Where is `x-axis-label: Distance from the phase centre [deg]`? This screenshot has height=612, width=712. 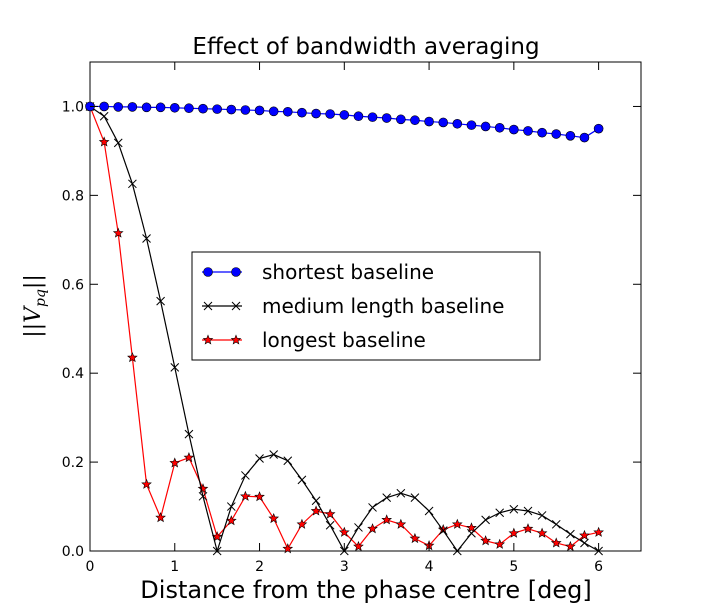
x-axis-label: Distance from the phase centre [deg] is located at coordinates (365, 590).